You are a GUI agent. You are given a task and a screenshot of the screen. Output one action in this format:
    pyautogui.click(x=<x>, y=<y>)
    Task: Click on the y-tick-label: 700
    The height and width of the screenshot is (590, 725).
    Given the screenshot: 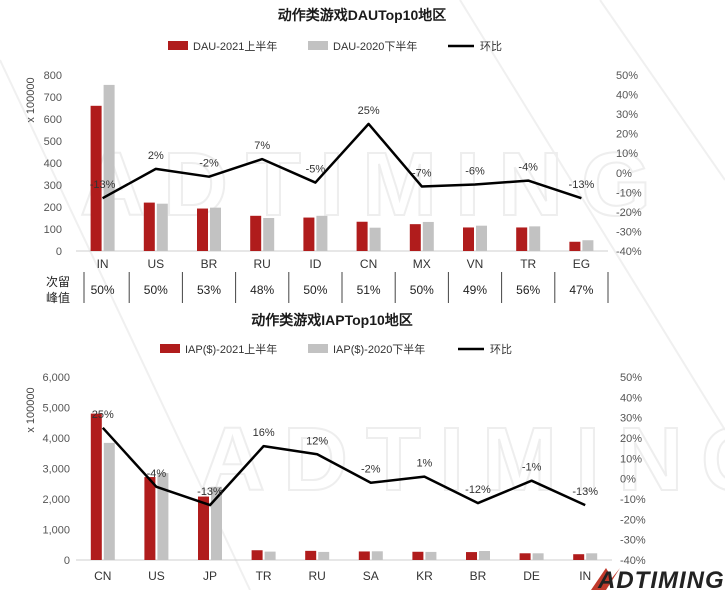 What is the action you would take?
    pyautogui.click(x=53, y=98)
    